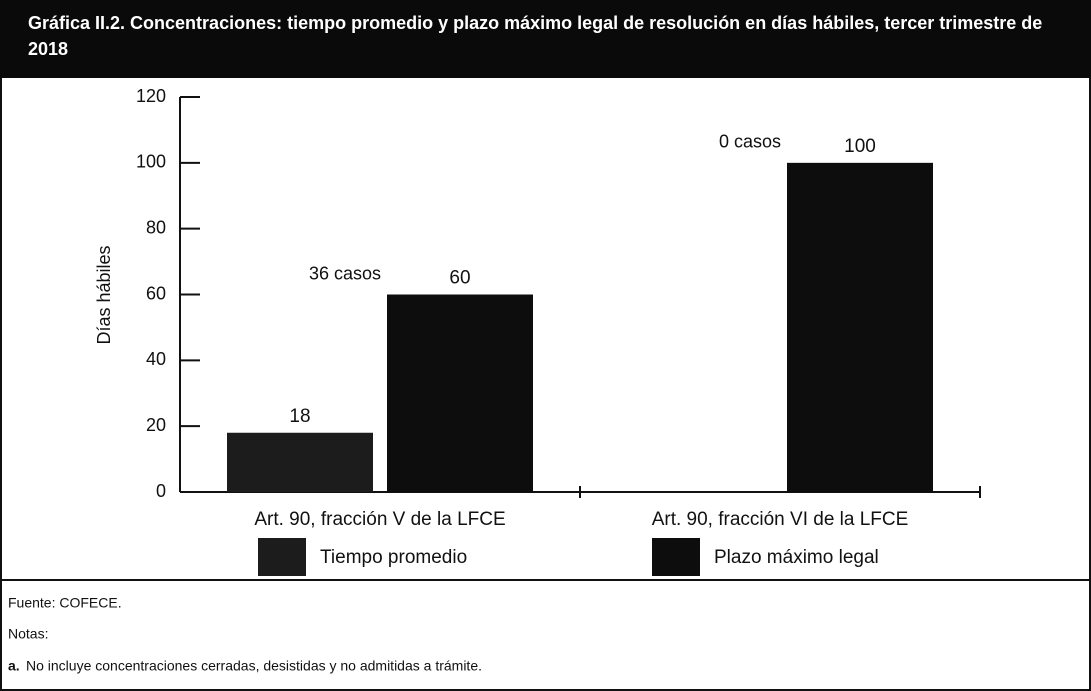 Image resolution: width=1091 pixels, height=691 pixels. I want to click on value-label: 60, so click(459, 278).